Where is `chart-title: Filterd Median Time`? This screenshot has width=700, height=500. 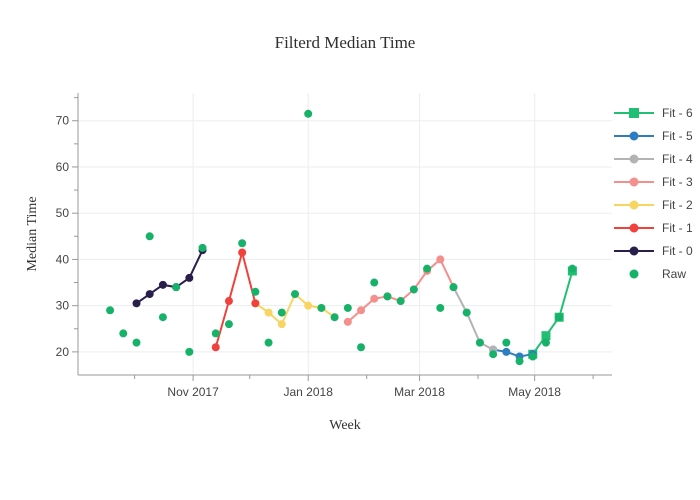
chart-title: Filterd Median Time is located at coordinates (345, 42).